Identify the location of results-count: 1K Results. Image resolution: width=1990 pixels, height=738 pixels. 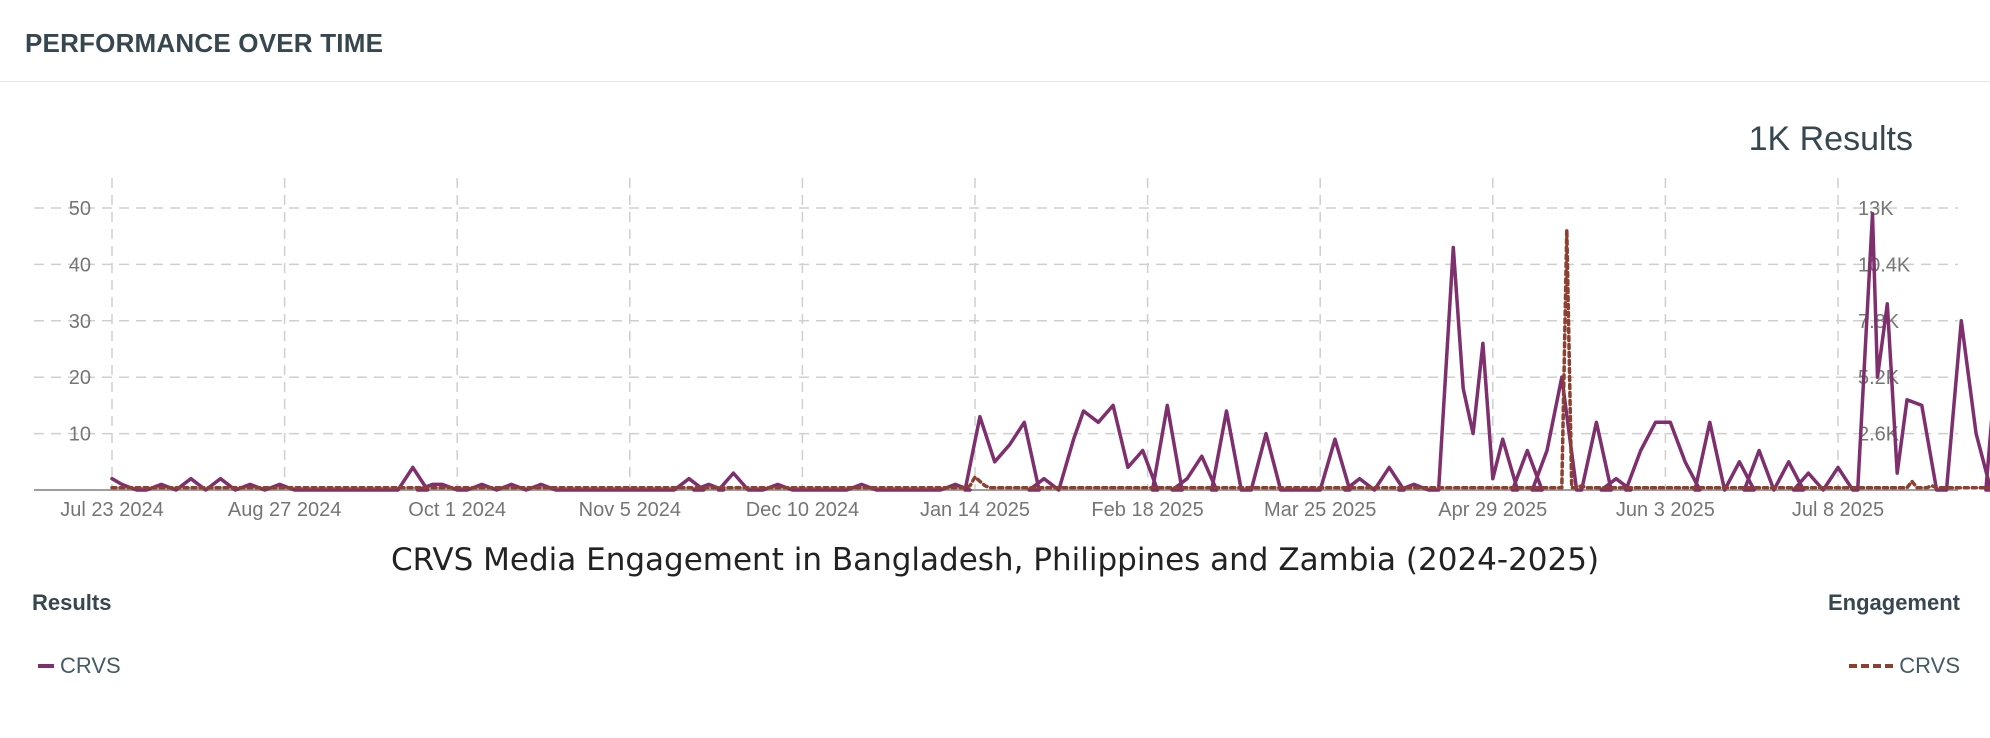
(1830, 139).